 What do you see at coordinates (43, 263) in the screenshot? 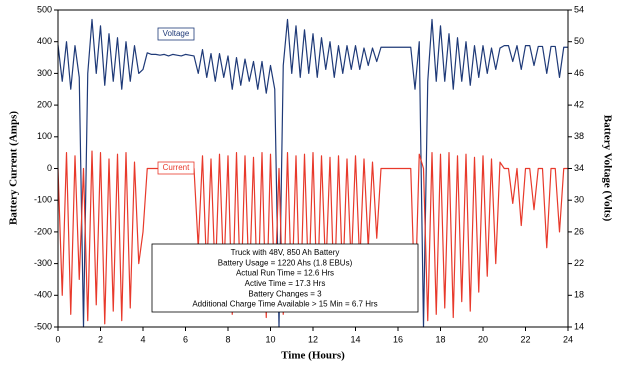
I see `y-tick-label: -300` at bounding box center [43, 263].